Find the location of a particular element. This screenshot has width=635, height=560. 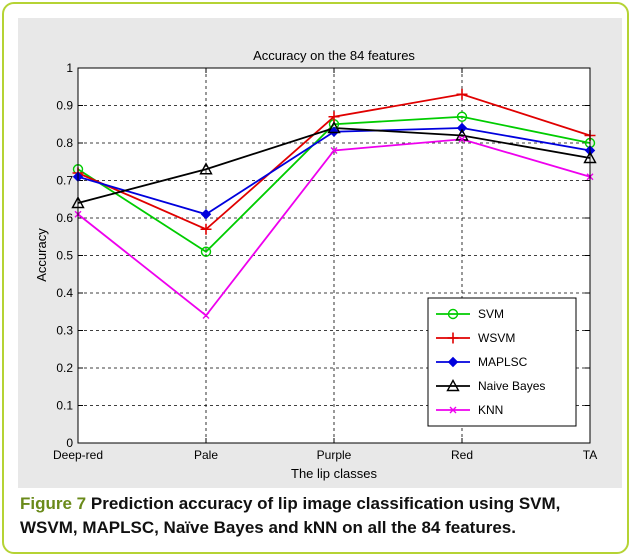

legend: SVM WSVM MAPLSC Naive Bayes KNN is located at coordinates (502, 362).